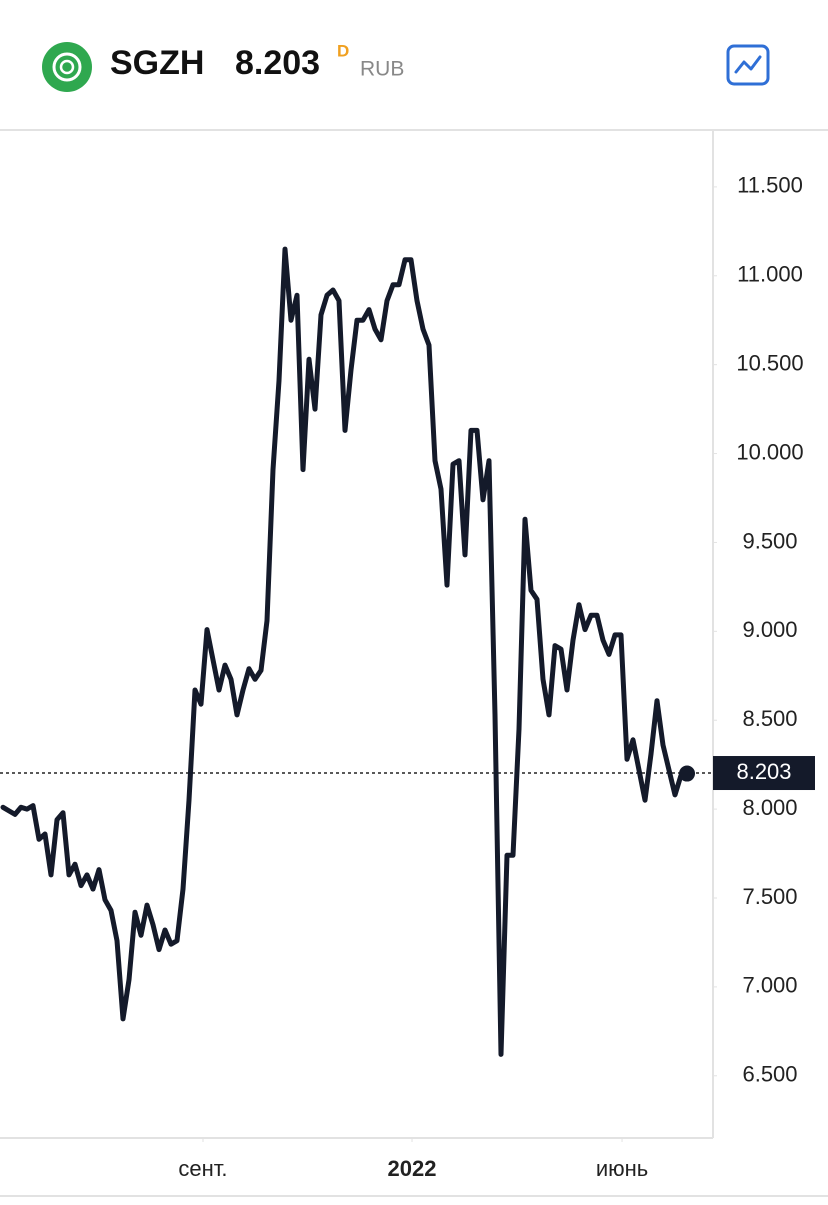 The width and height of the screenshot is (828, 1205). What do you see at coordinates (769, 985) in the screenshot?
I see `y-tick-label: 7.000` at bounding box center [769, 985].